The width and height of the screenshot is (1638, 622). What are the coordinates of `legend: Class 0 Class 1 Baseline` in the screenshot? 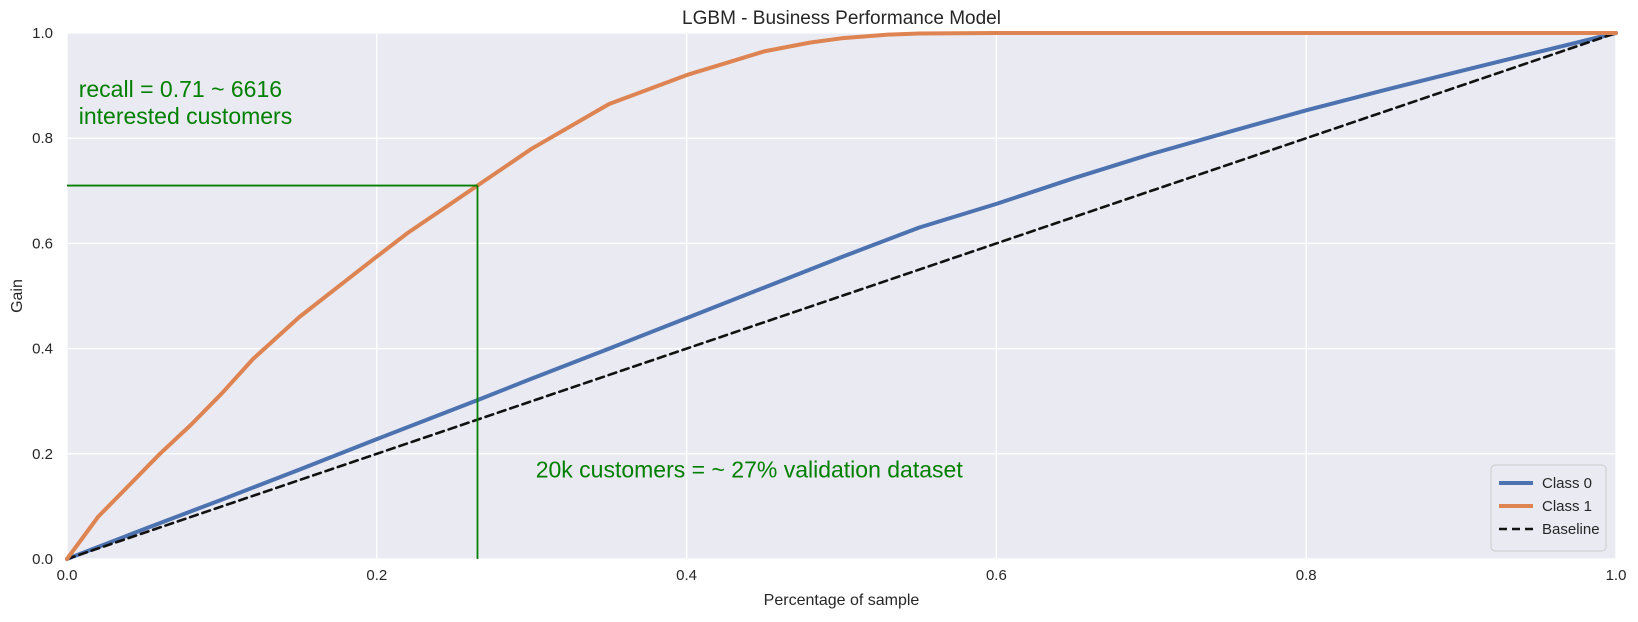 It's located at (1548, 508).